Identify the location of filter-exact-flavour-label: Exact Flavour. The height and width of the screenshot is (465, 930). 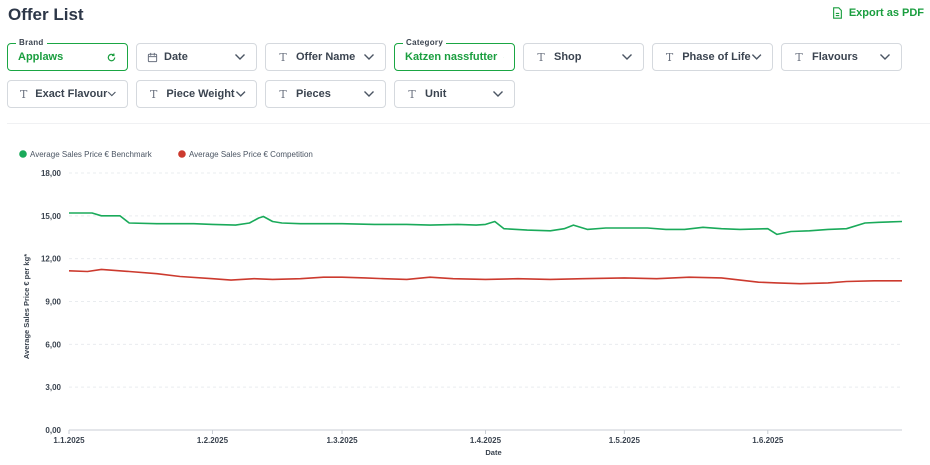
(71, 94).